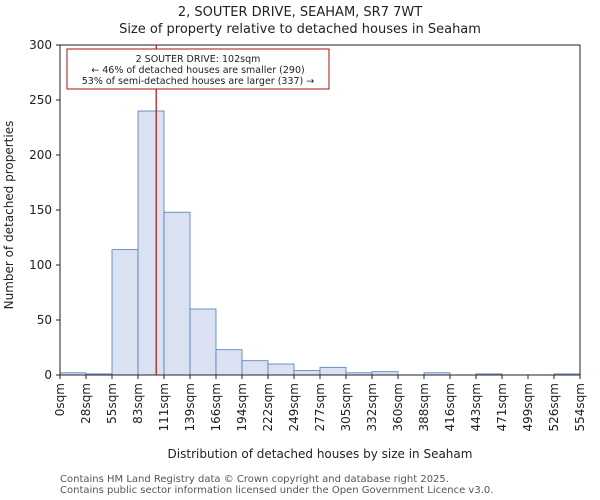 The height and width of the screenshot is (500, 600). What do you see at coordinates (242, 407) in the screenshot?
I see `x-tick-label: 194sqm` at bounding box center [242, 407].